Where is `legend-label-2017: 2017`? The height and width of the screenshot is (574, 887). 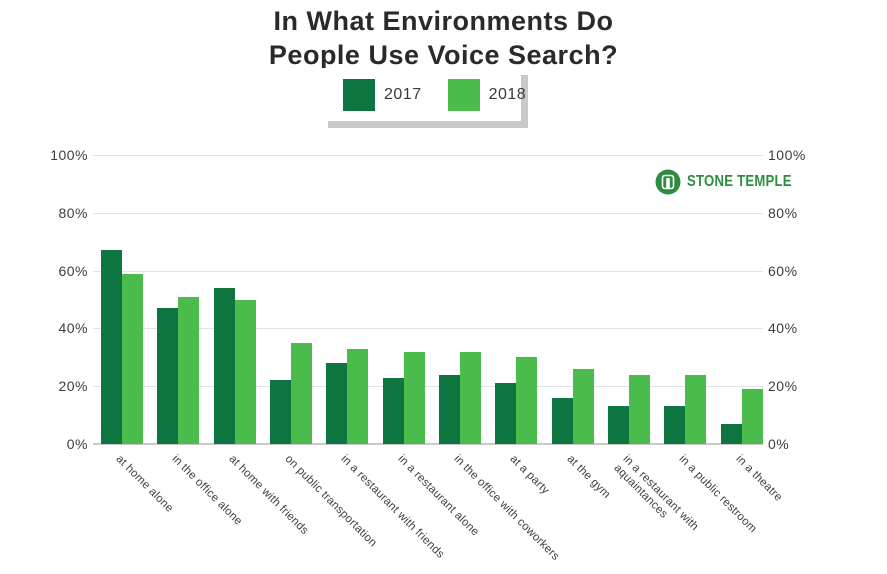
legend-label-2017: 2017 is located at coordinates (403, 94).